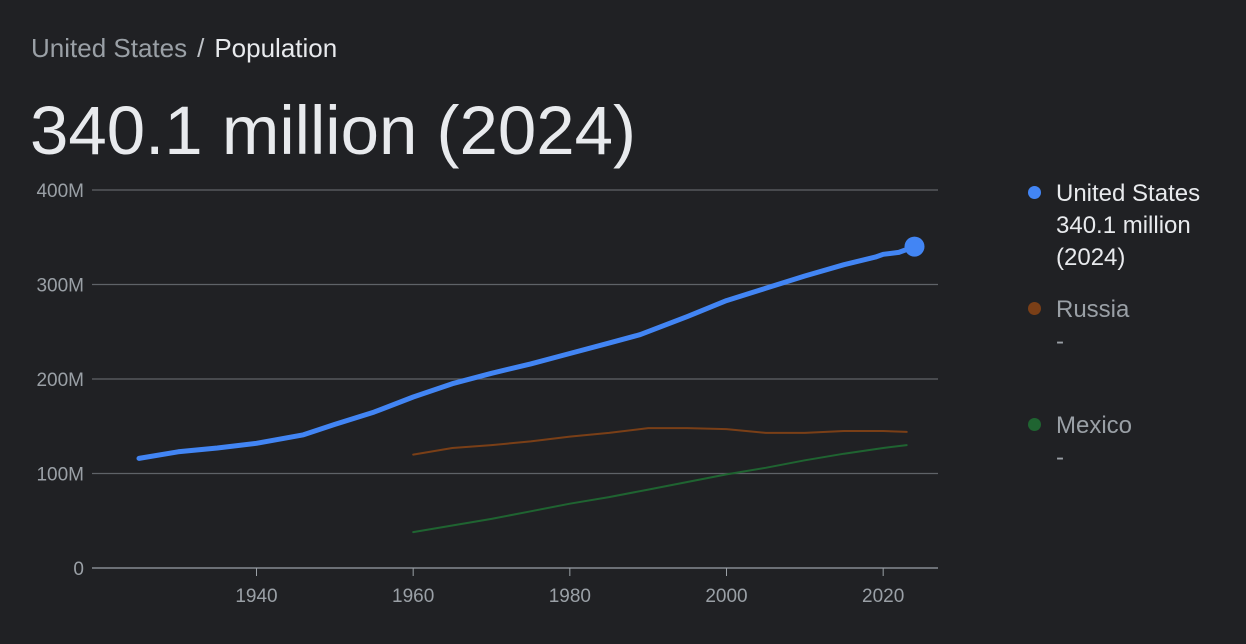 The width and height of the screenshot is (1246, 644). Describe the element at coordinates (1128, 193) in the screenshot. I see `legend-name: United States` at that location.